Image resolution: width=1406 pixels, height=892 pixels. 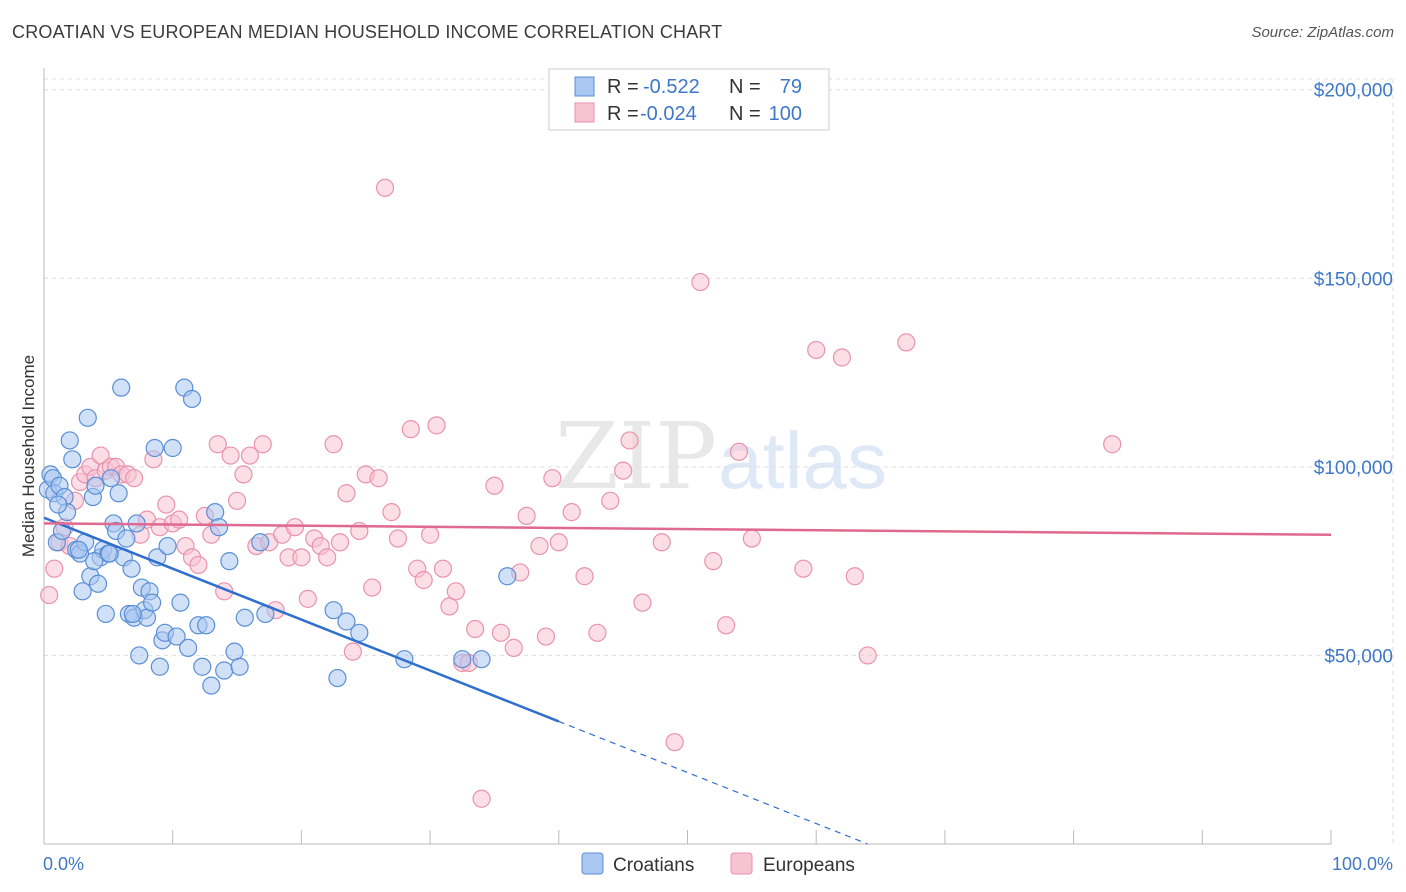 What do you see at coordinates (623, 87) in the screenshot?
I see `legend-r-label-croatians: R =` at bounding box center [623, 87].